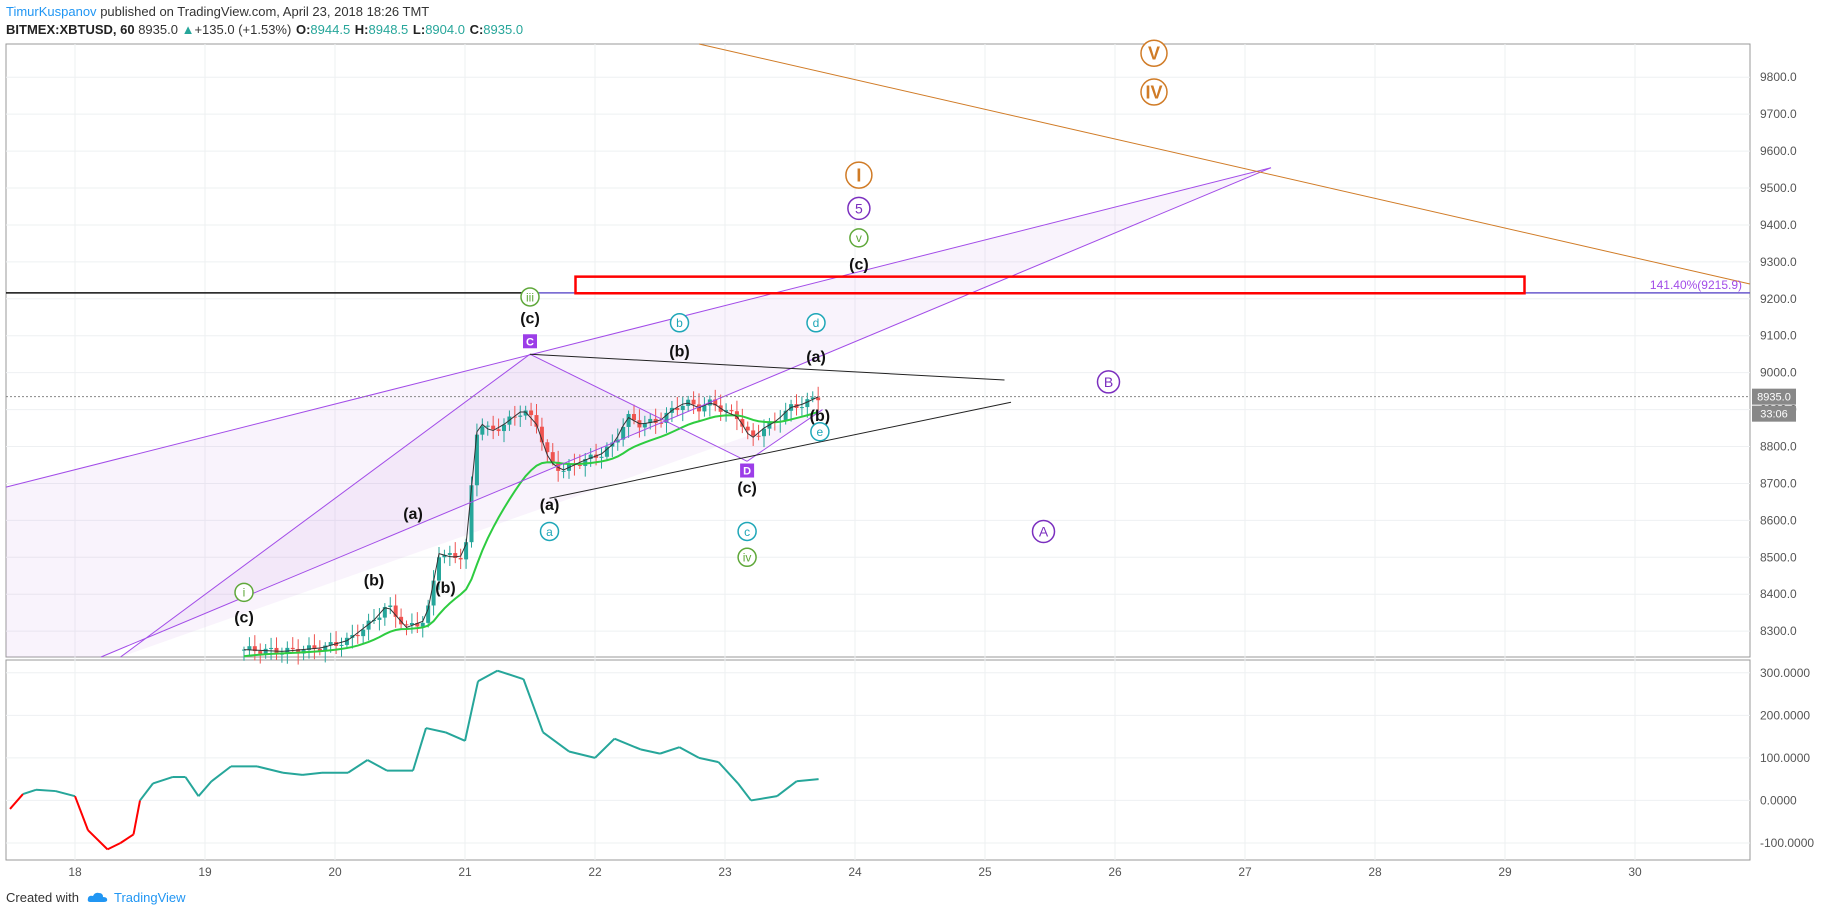 This screenshot has height=917, width=1824. I want to click on wave-circle-label: I, so click(858, 176).